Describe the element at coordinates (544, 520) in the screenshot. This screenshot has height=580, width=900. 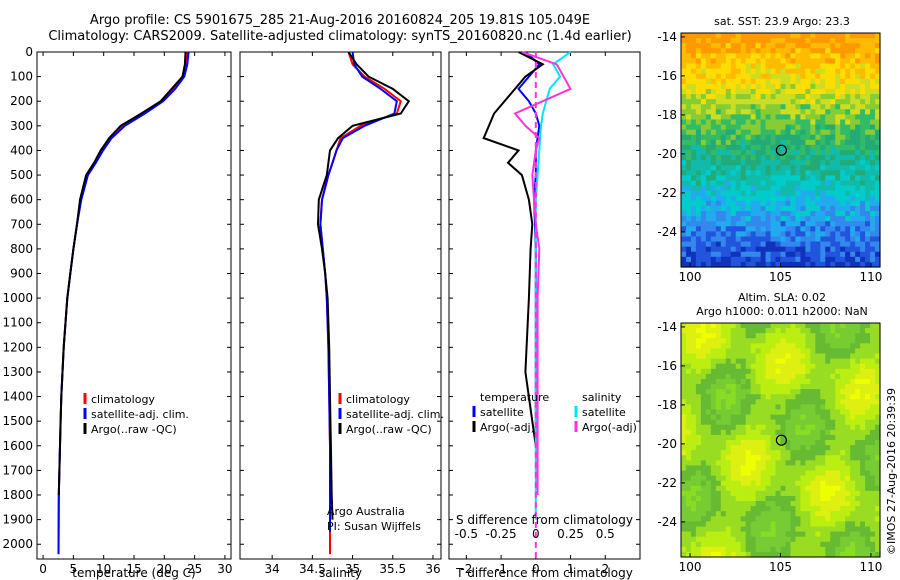
I see `s-axis-label: S difference from climatology` at that location.